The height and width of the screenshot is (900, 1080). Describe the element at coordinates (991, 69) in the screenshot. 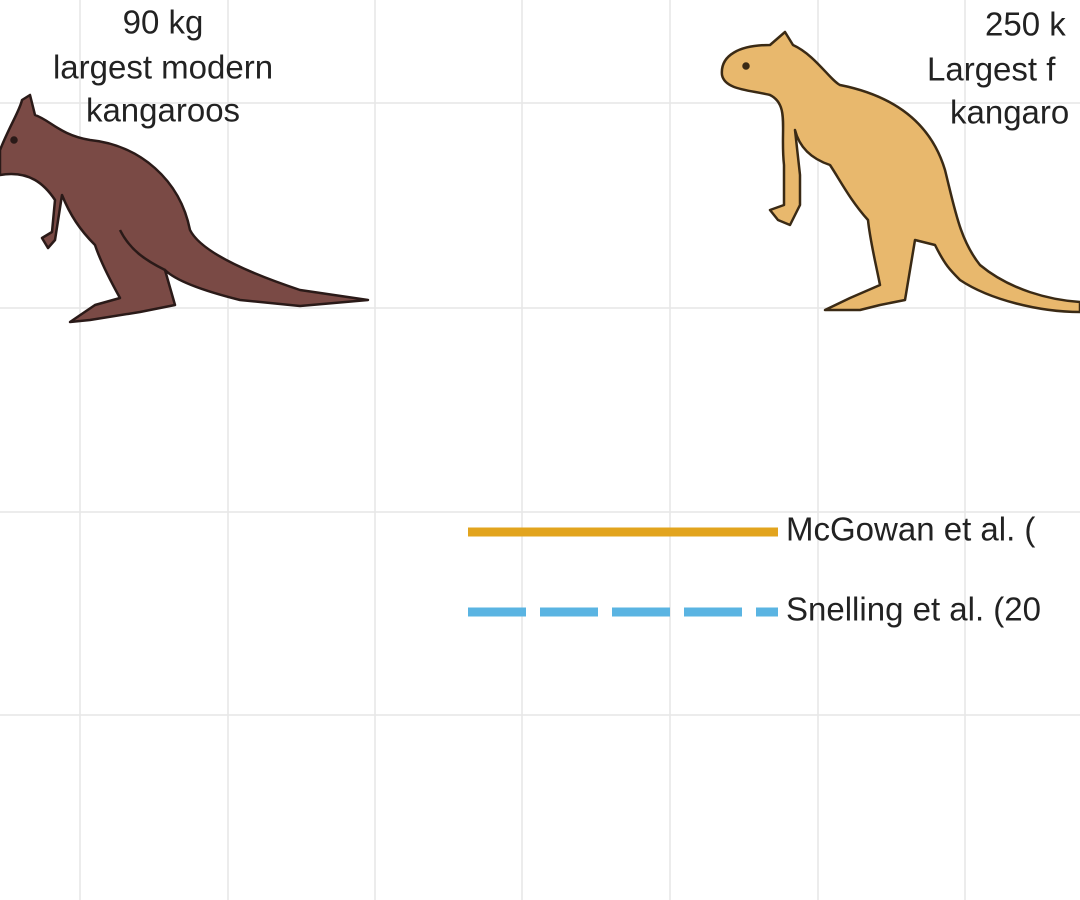

I see `annotation-line: Largest f` at that location.